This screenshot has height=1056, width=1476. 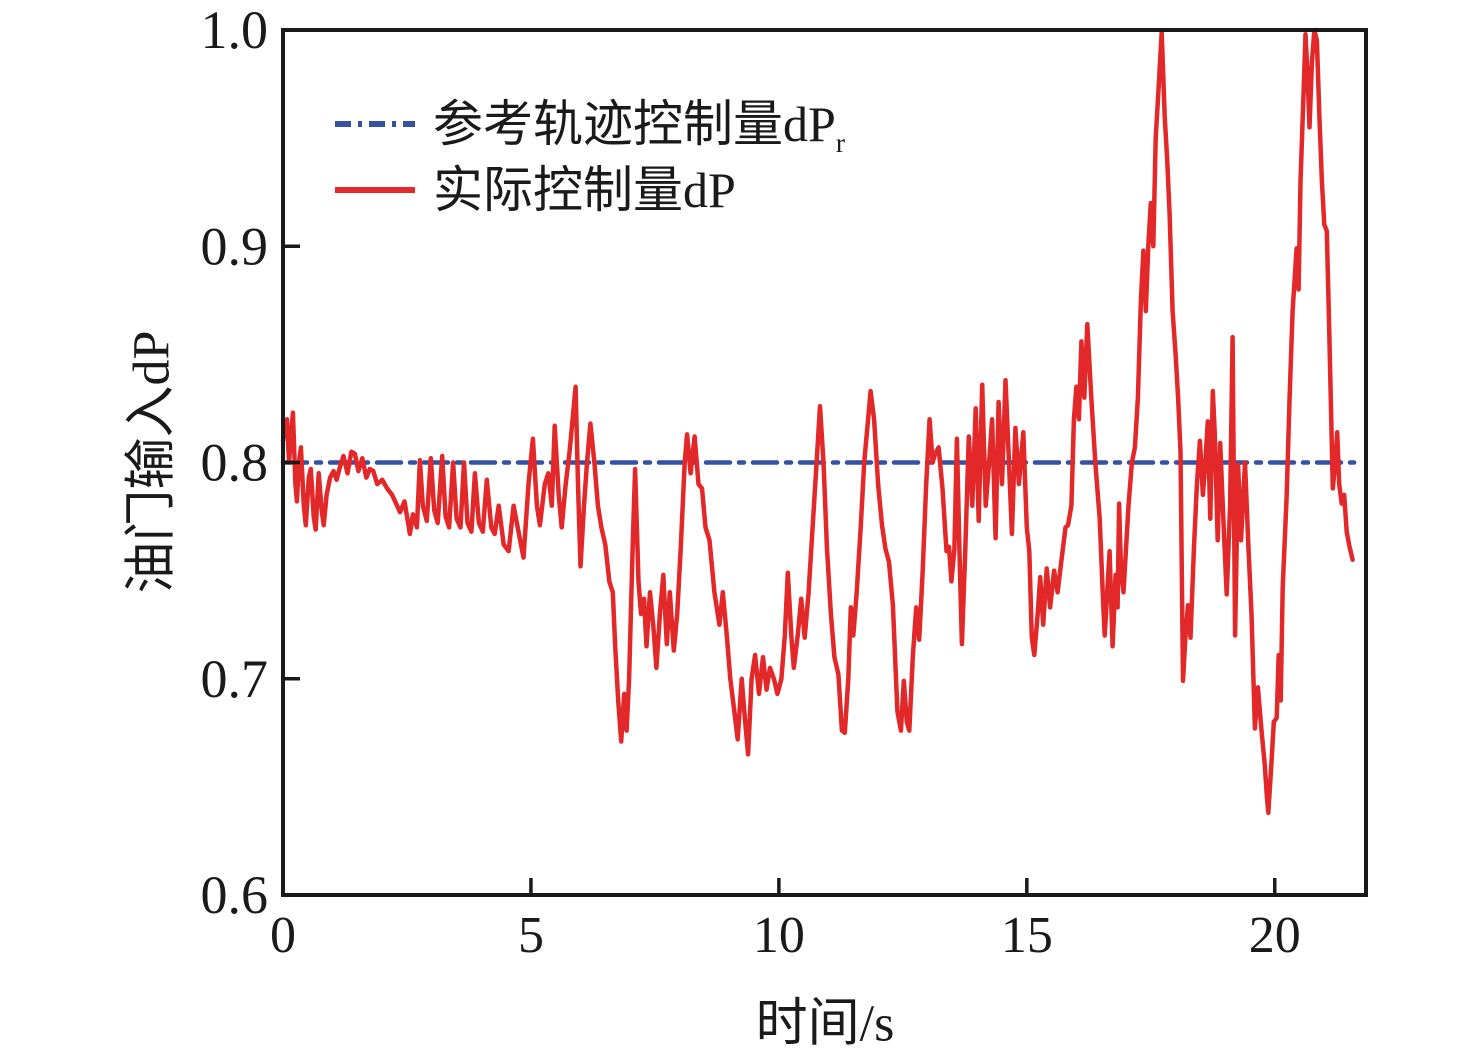 What do you see at coordinates (589, 157) in the screenshot?
I see `legend: 参考轨迹控制量dPr 实际控制量dP` at bounding box center [589, 157].